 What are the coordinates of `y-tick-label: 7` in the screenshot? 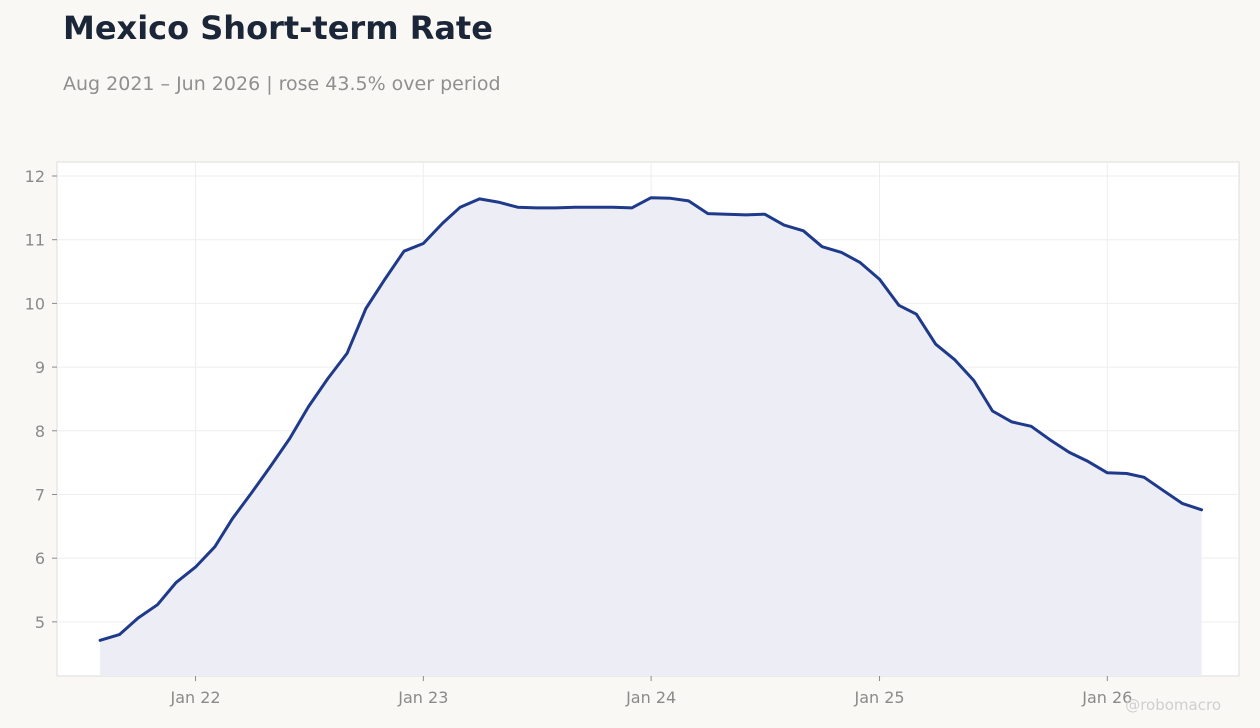 It's located at (40, 494).